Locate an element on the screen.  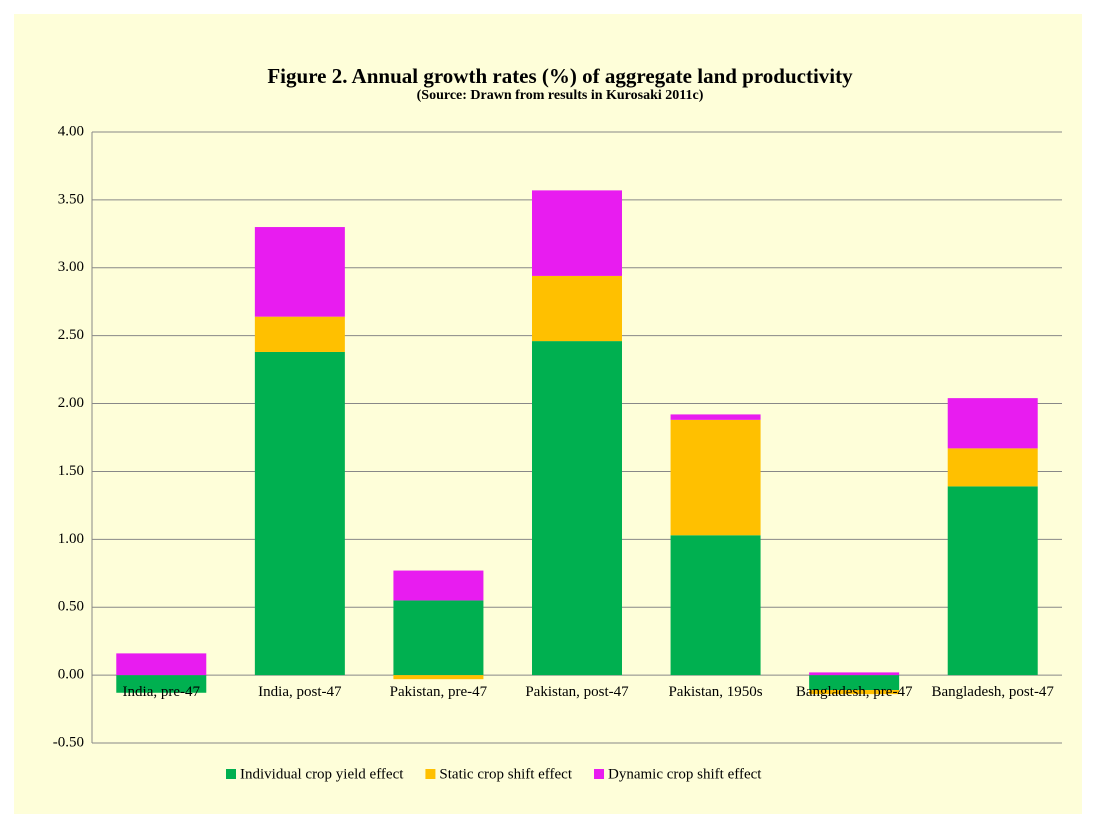
x-tick-label: India, post-47 is located at coordinates (300, 692).